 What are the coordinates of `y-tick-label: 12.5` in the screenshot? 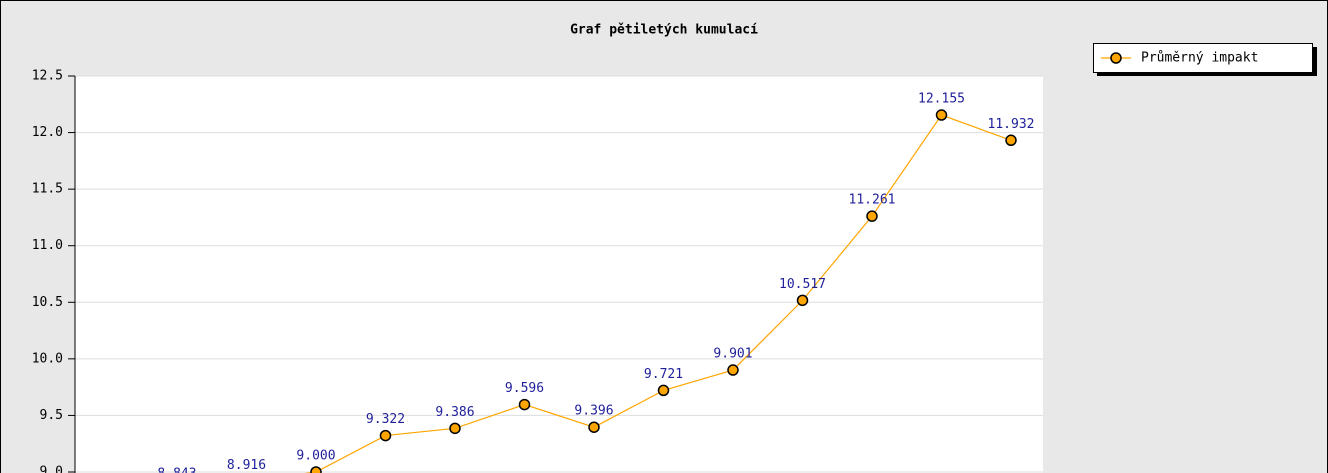 It's located at (47, 76).